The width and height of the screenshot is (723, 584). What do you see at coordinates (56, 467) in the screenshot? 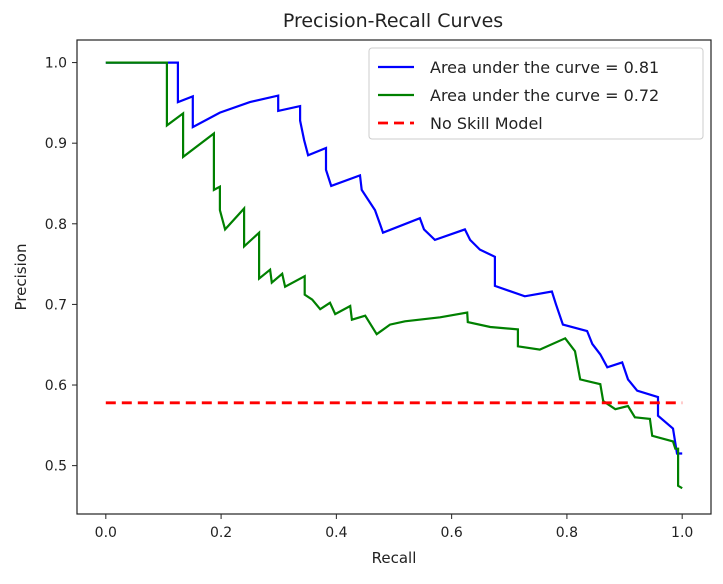
I see `y-tick-label: 0.5` at bounding box center [56, 467].